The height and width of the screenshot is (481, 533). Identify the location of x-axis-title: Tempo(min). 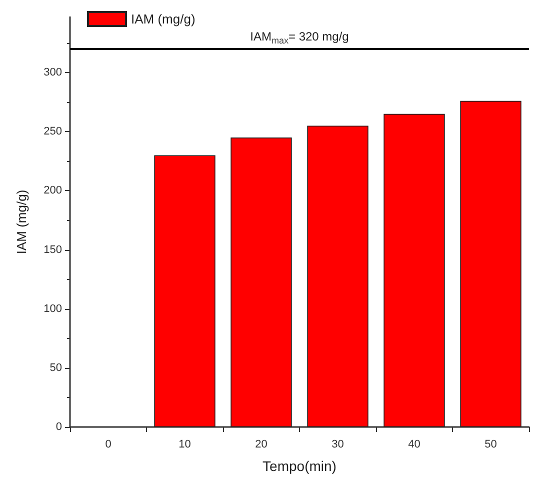
(299, 466).